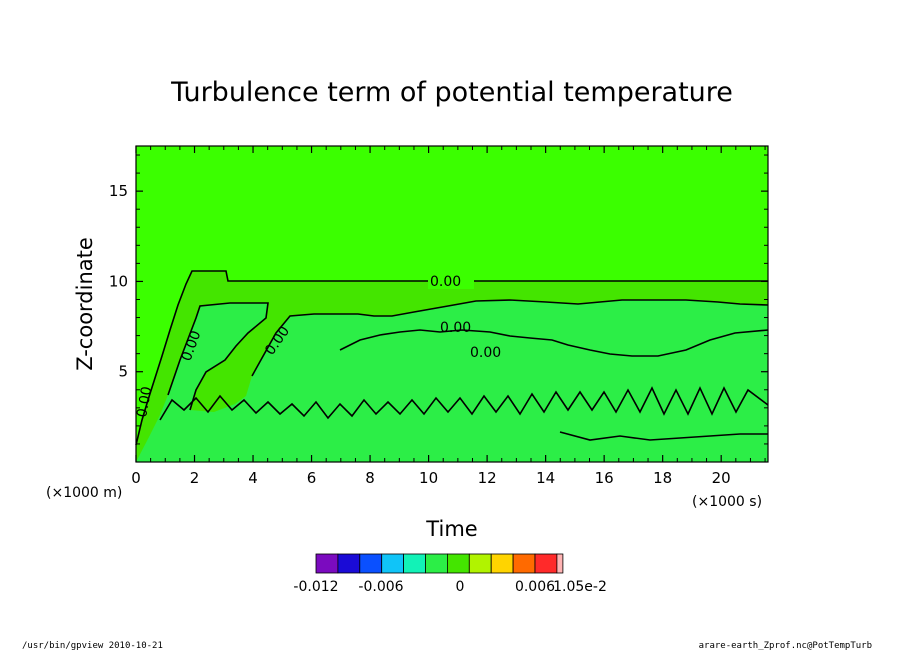 The image size is (904, 654). What do you see at coordinates (554, 343) in the screenshot?
I see `contour-line-lower` at bounding box center [554, 343].